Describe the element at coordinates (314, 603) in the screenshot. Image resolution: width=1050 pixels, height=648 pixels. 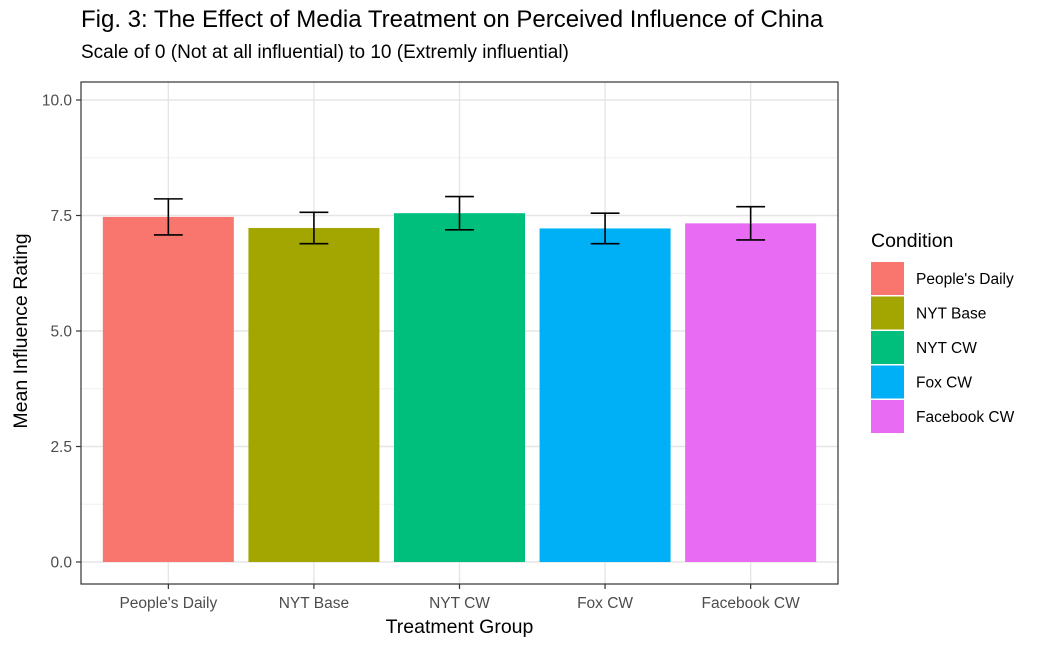
I see `x-tick-label: NYT Base` at that location.